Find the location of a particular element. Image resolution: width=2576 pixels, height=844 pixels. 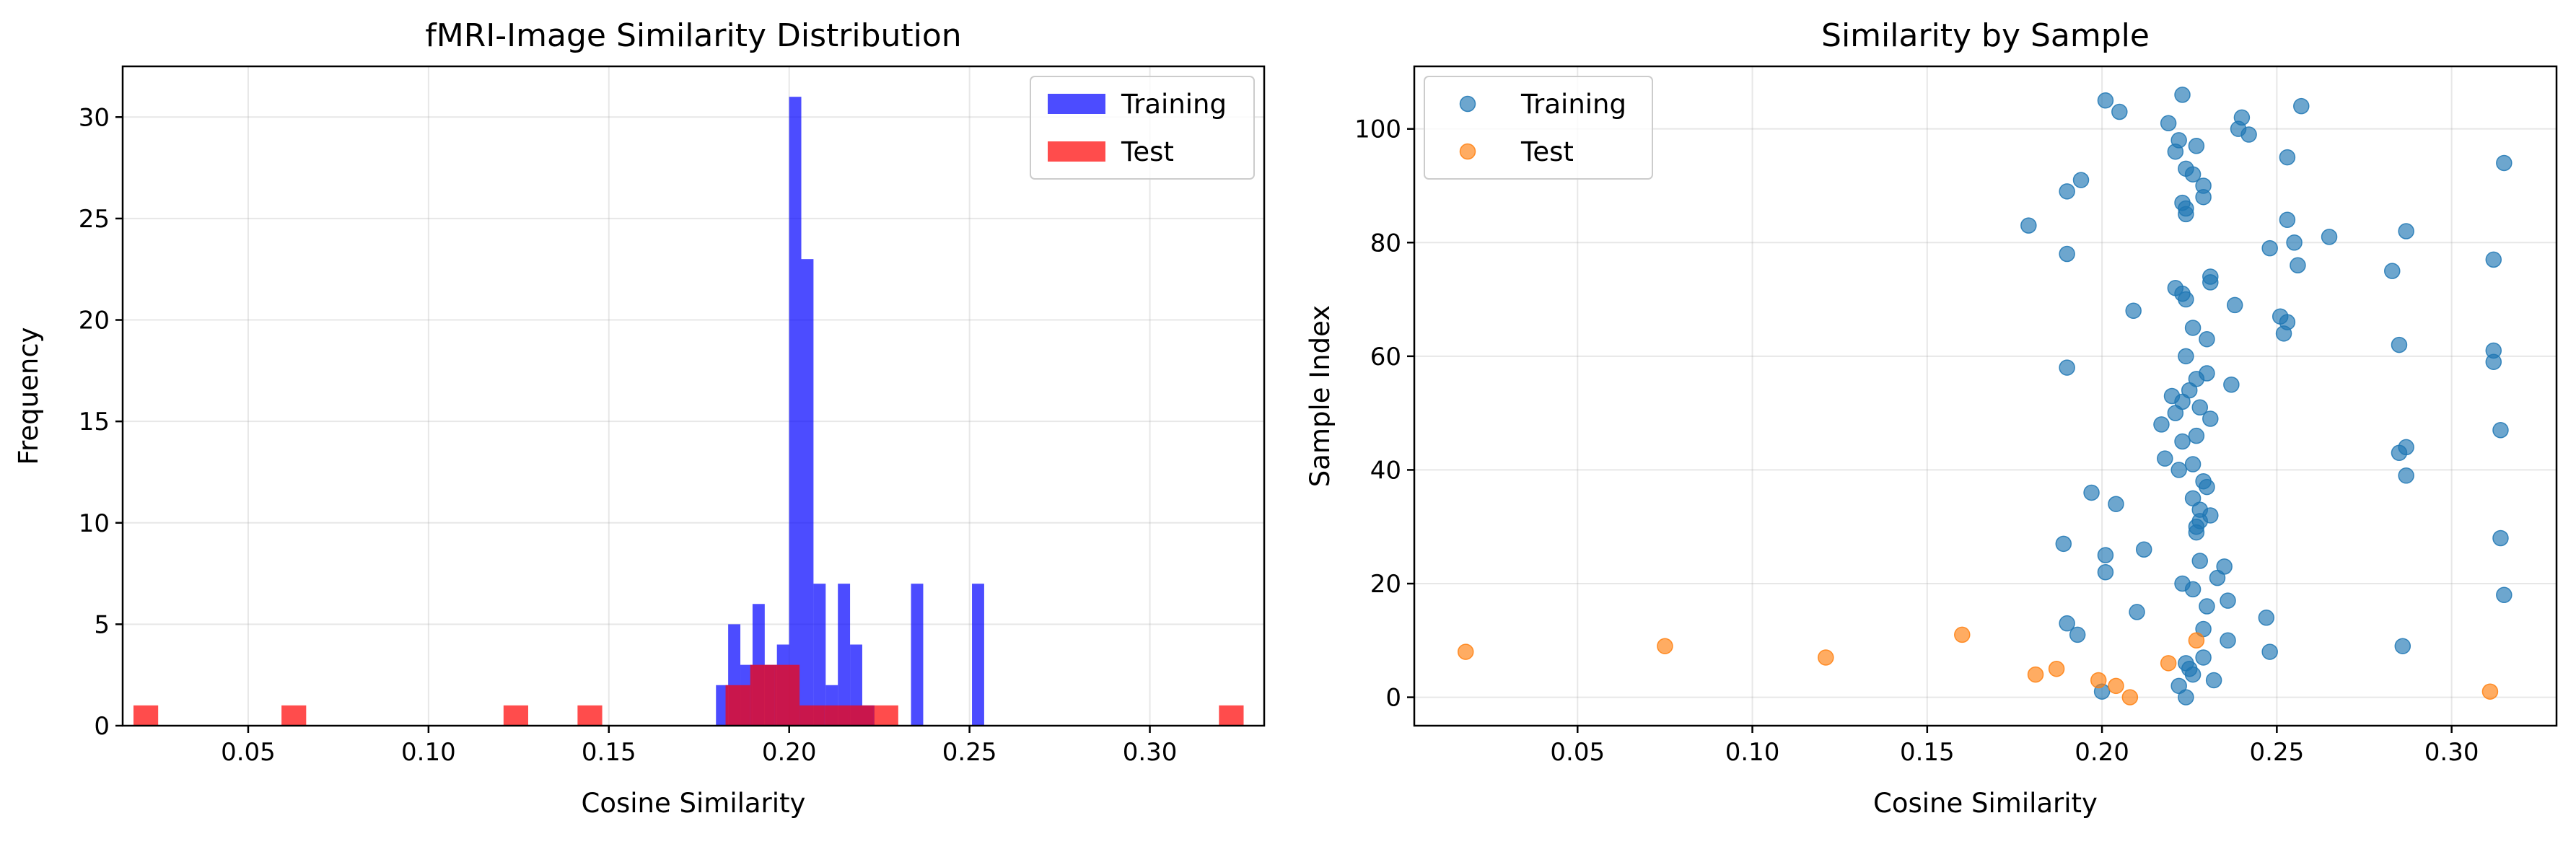

scatter-x-tick-label: 0.15 is located at coordinates (1928, 752).